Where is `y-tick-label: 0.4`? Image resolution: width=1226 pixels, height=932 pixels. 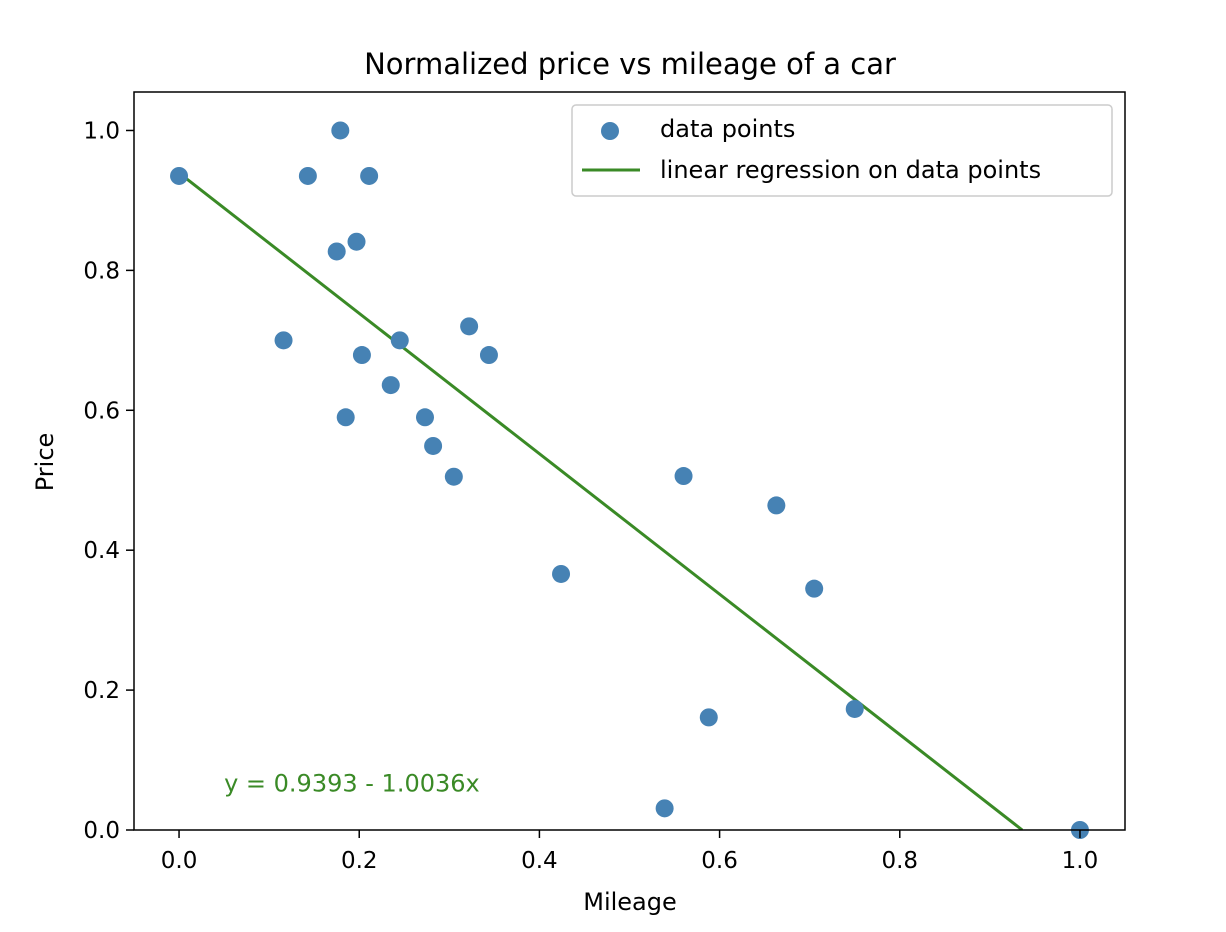 y-tick-label: 0.4 is located at coordinates (101, 551).